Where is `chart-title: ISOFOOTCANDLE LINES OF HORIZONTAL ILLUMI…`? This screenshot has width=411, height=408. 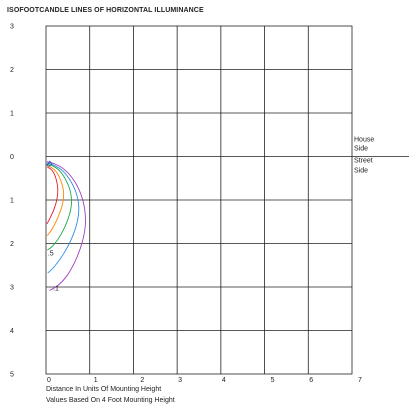 chart-title: ISOFOOTCANDLE LINES OF HORIZONTAL ILLUMI… is located at coordinates (105, 10).